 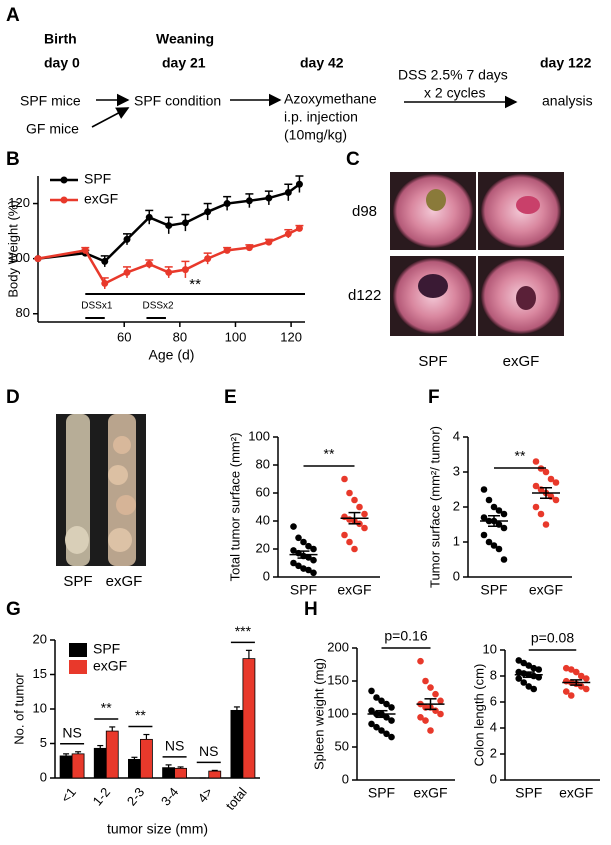 I want to click on x-tick-label: 100, so click(x=236, y=336).